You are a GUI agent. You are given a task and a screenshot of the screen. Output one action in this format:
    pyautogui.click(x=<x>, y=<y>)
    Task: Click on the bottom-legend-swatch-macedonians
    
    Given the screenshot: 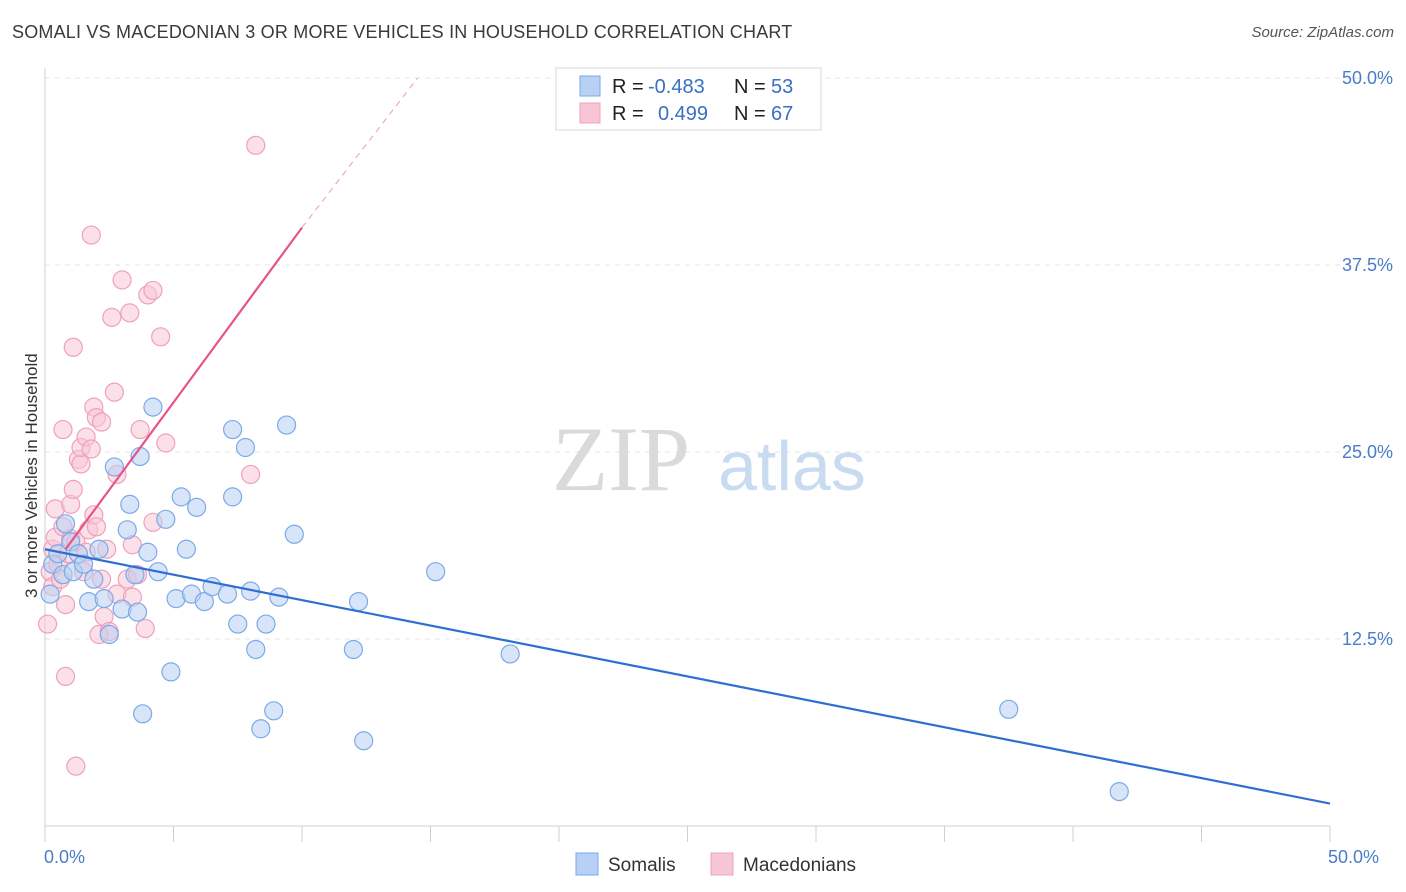 What is the action you would take?
    pyautogui.click(x=722, y=864)
    